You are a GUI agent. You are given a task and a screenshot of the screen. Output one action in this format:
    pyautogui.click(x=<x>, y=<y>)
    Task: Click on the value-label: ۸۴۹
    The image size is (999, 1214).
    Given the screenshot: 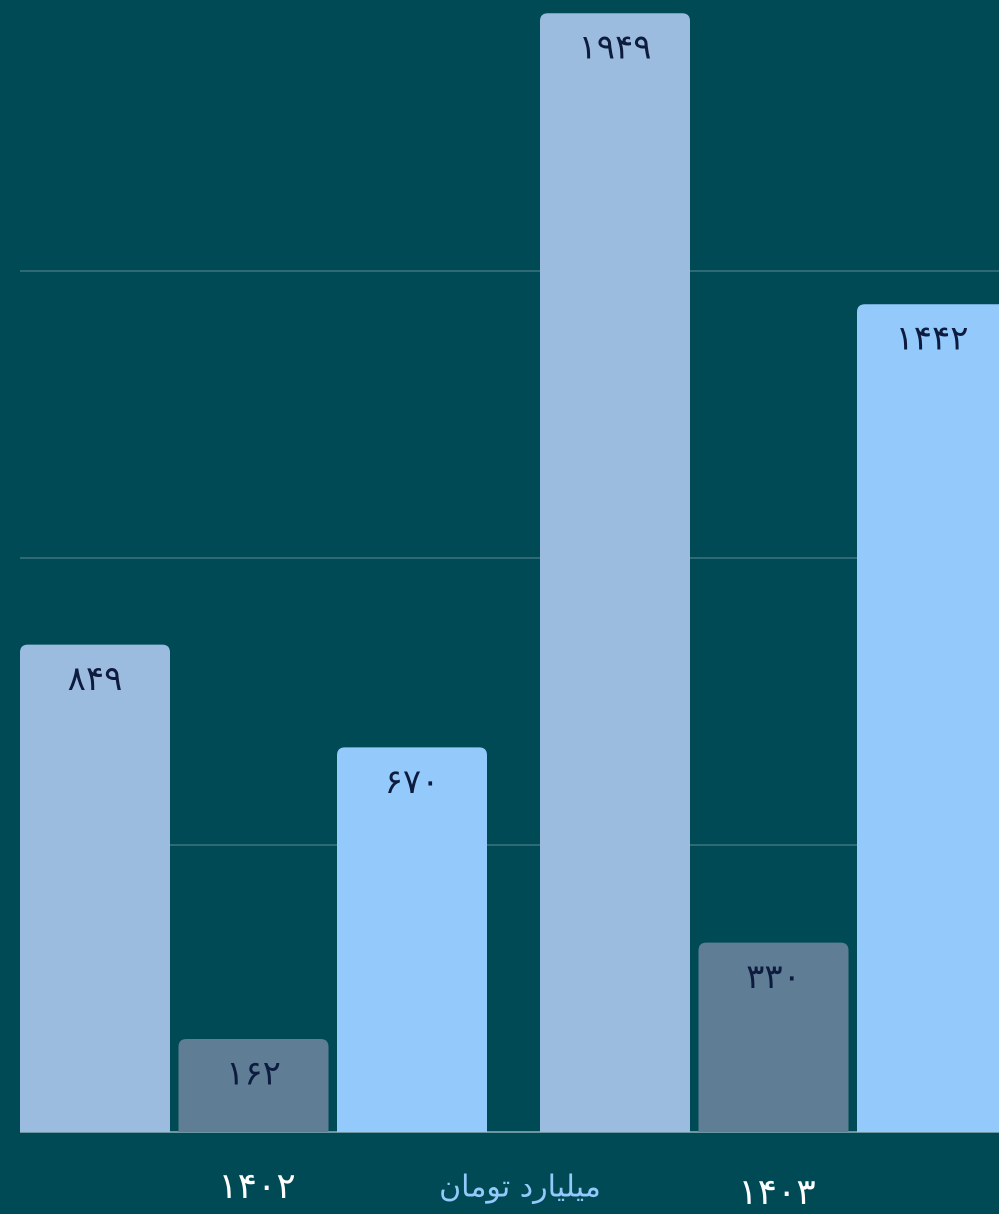 What is the action you would take?
    pyautogui.click(x=95, y=679)
    